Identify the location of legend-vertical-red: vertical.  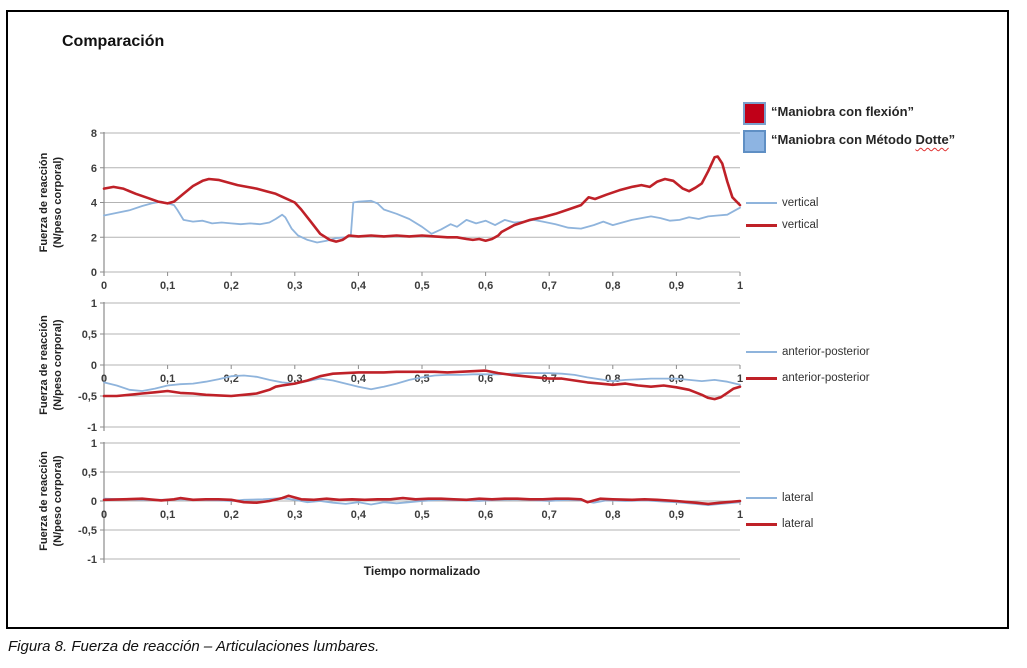
(782, 225).